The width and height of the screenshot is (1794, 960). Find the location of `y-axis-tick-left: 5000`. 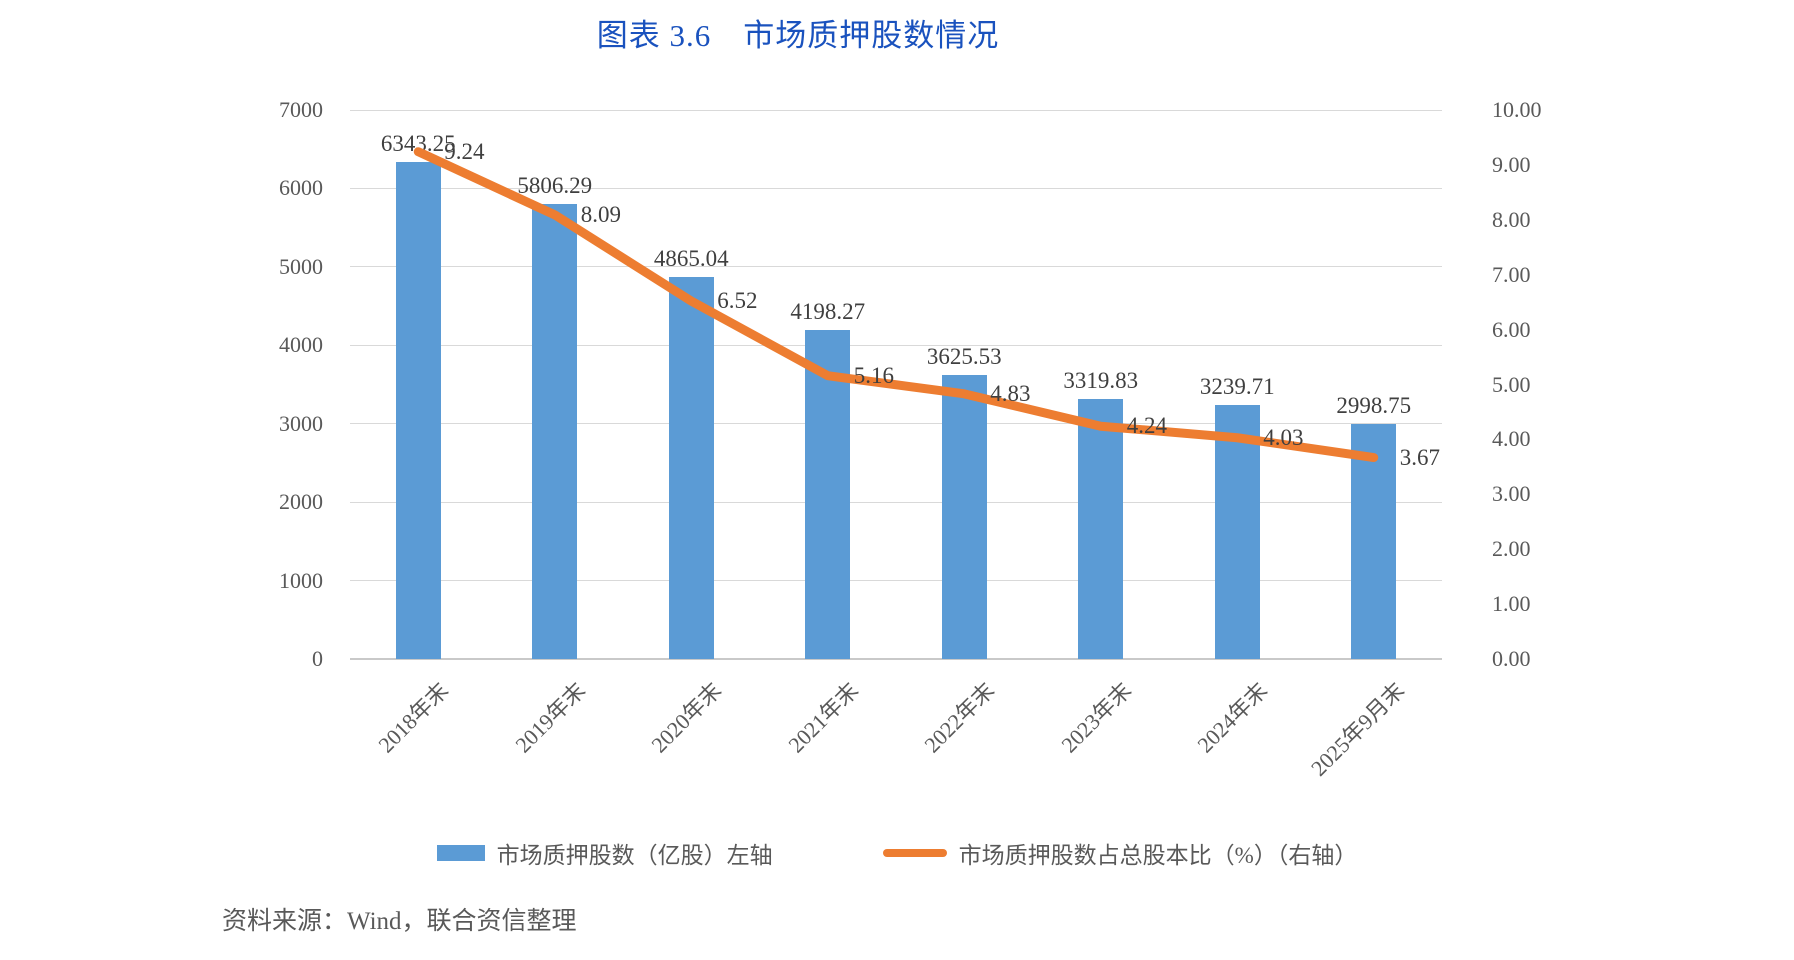

y-axis-tick-left: 5000 is located at coordinates (301, 266).